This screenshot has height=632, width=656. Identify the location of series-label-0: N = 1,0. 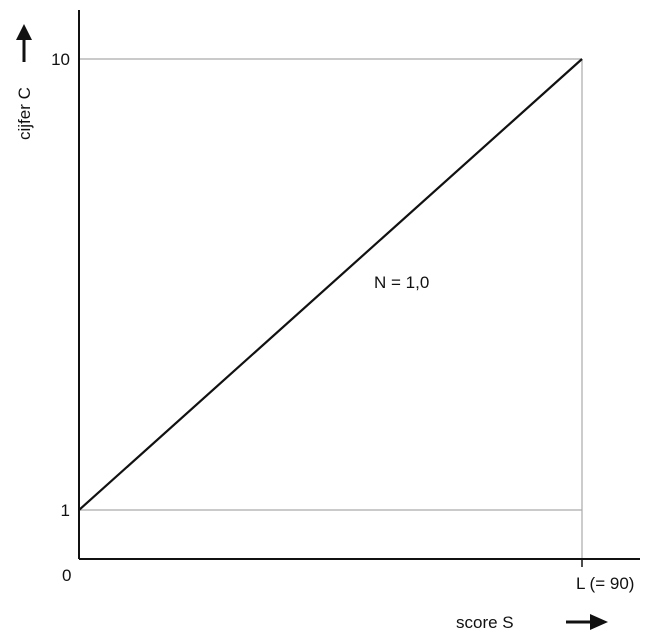
(401, 282).